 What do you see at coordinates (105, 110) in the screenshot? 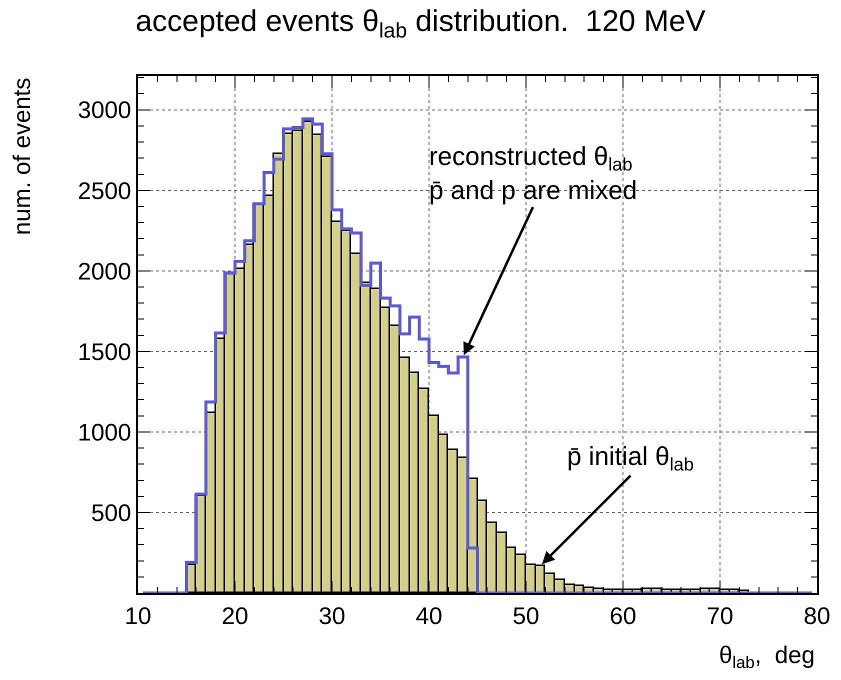
I see `y-tick-label: 3000` at bounding box center [105, 110].